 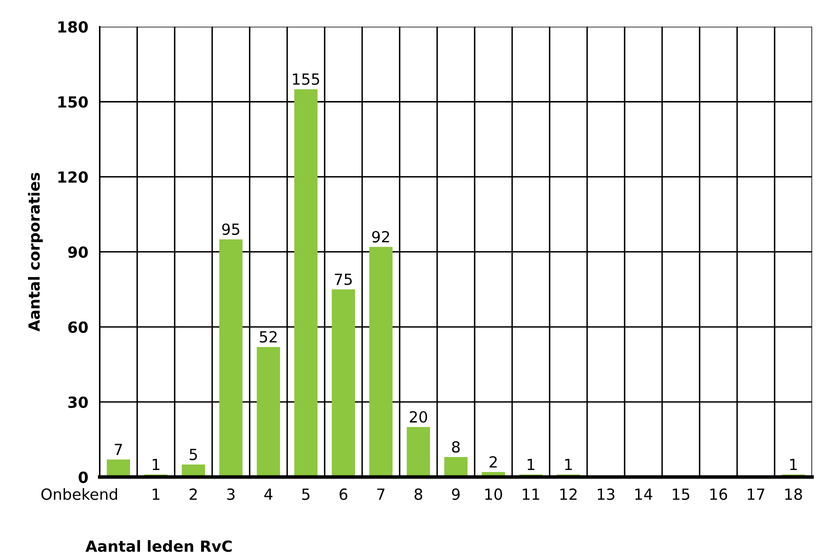 I want to click on y-tick-label: 0, so click(x=83, y=478).